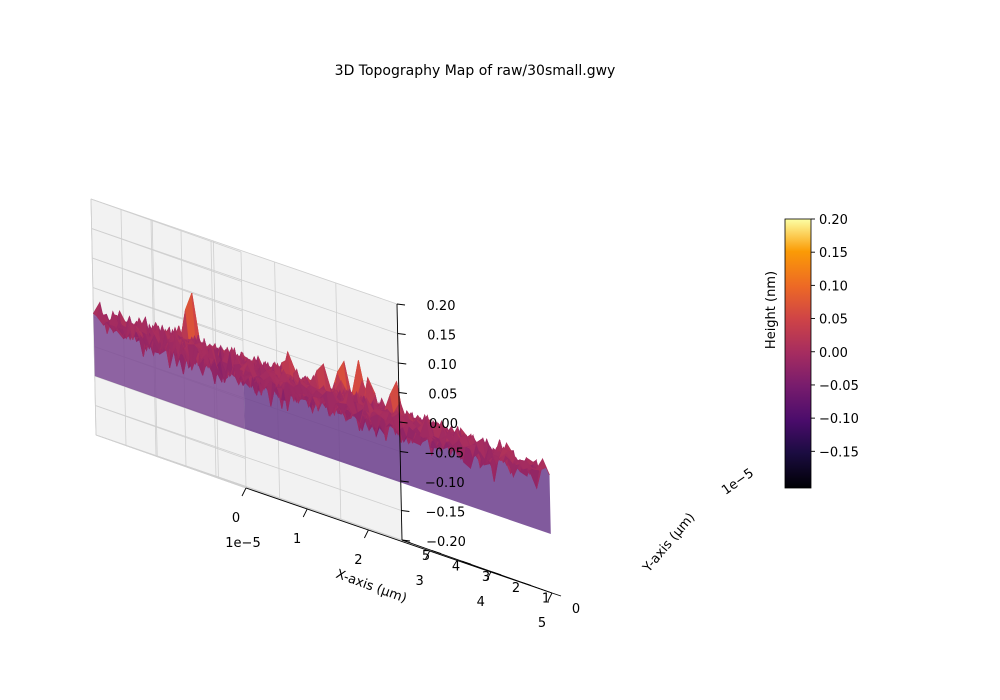 The width and height of the screenshot is (1000, 700). I want to click on colorbar-tick-label: −0.10, so click(839, 419).